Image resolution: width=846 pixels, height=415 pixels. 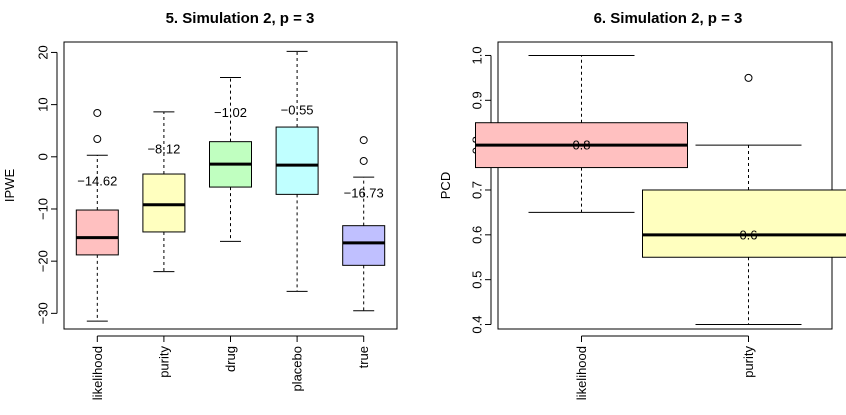 What do you see at coordinates (97, 232) in the screenshot?
I see `box-likelihood` at bounding box center [97, 232].